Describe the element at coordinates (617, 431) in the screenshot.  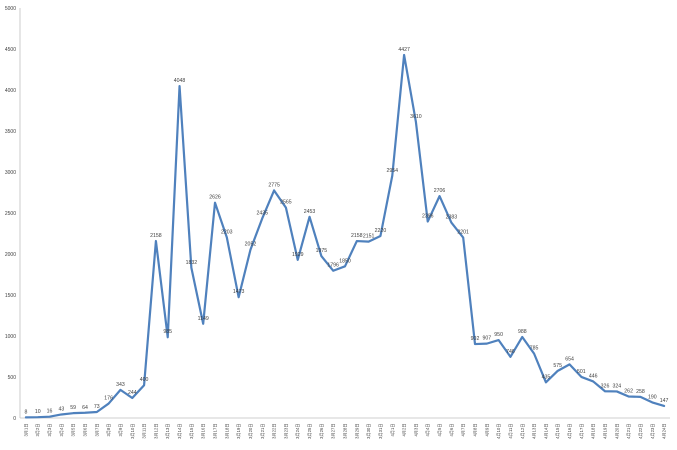
I see `x-tick-label: 4月20日` at that location.